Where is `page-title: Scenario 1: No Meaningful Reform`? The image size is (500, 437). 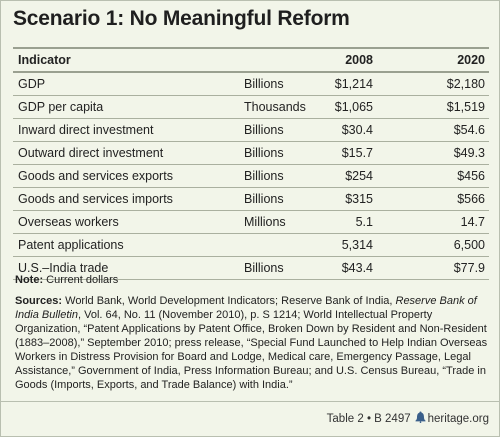 page-title: Scenario 1: No Meaningful Reform is located at coordinates (181, 18).